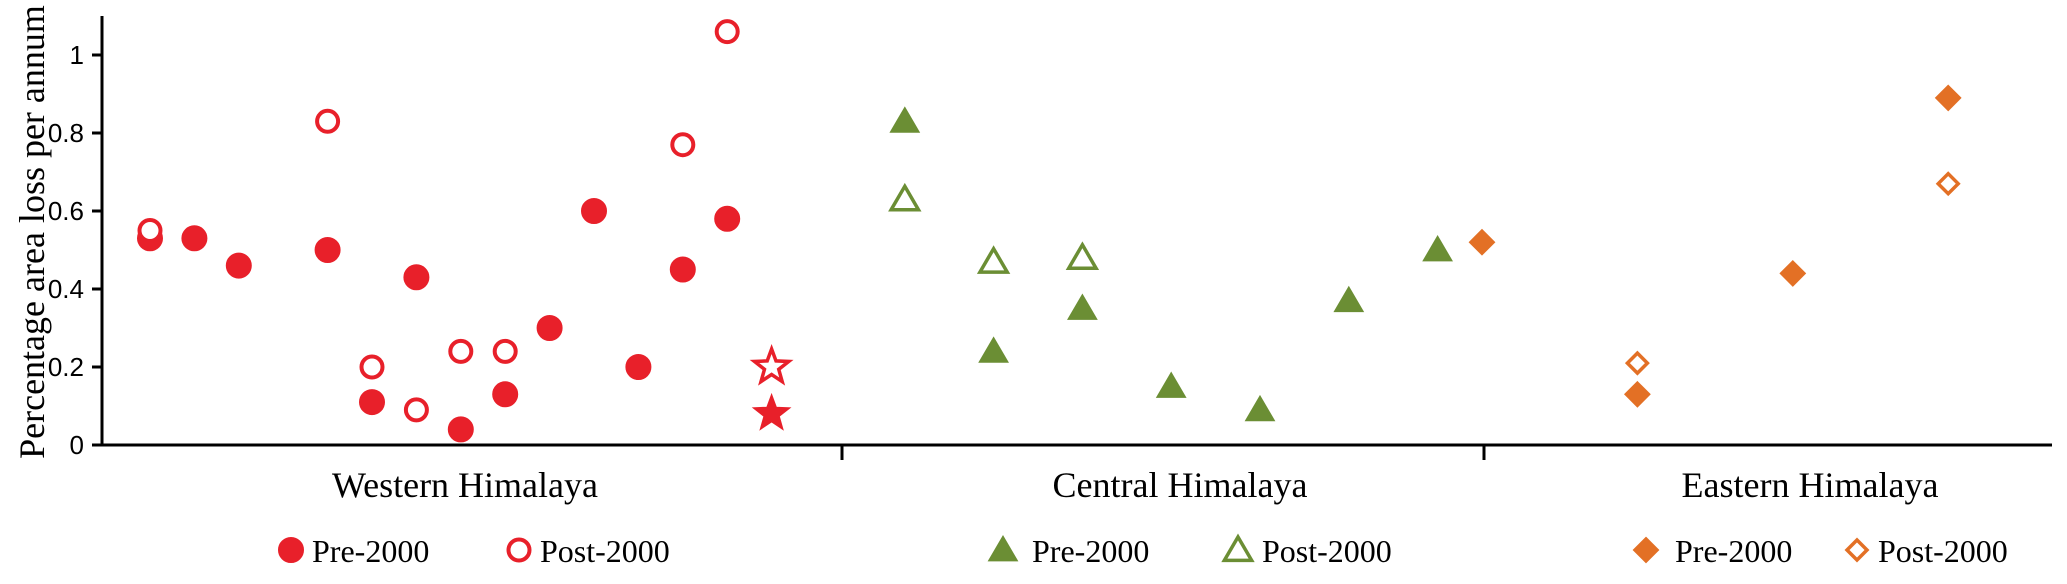  Describe the element at coordinates (66, 133) in the screenshot. I see `y-tick-label: 0.8` at that location.